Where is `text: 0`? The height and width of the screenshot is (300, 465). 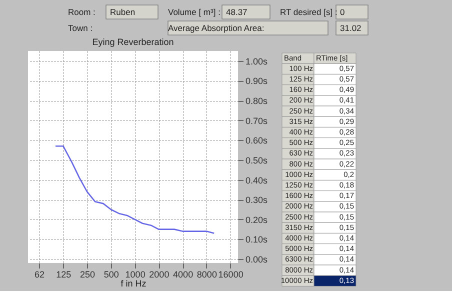 text: 0 is located at coordinates (342, 12).